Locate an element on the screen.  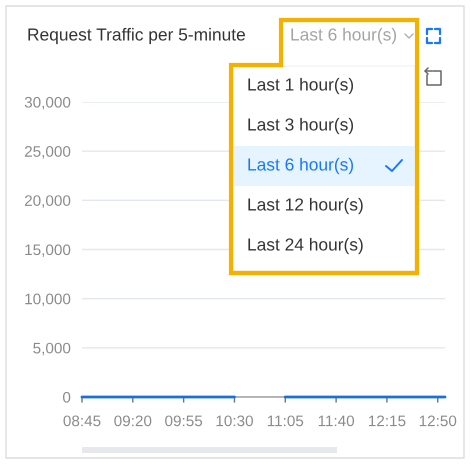
annotation: Last 3 hour(s) is located at coordinates (301, 126).